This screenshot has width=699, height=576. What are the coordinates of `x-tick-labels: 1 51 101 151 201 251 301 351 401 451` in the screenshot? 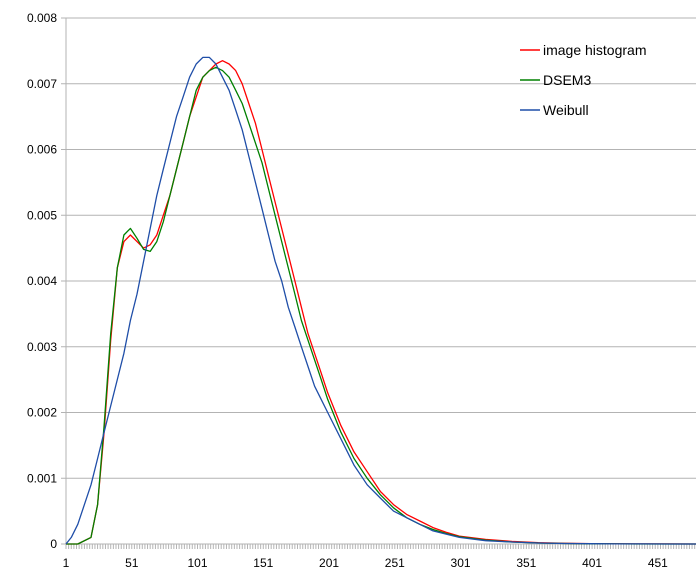 It's located at (366, 563).